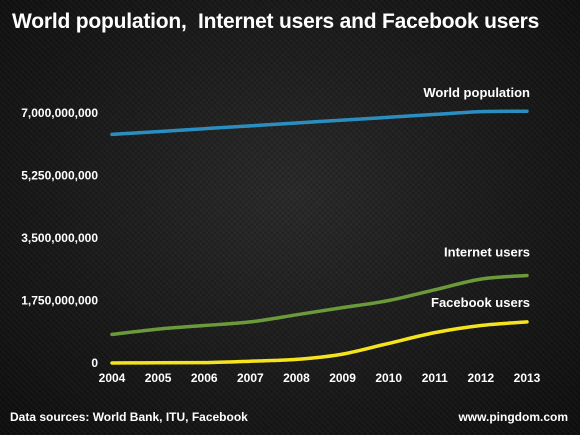  What do you see at coordinates (59, 301) in the screenshot?
I see `y-tick-label: 1,750,000,000` at bounding box center [59, 301].